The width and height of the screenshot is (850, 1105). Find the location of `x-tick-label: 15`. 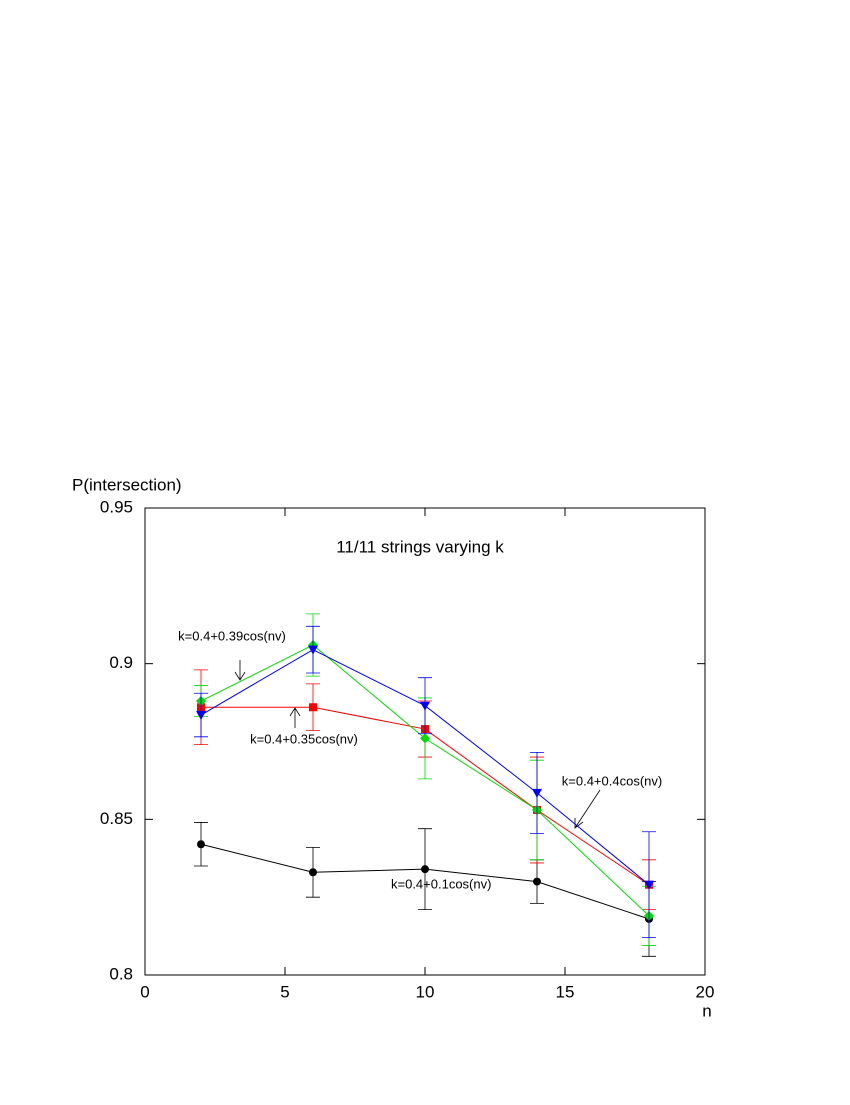

x-tick-label: 15 is located at coordinates (565, 991).